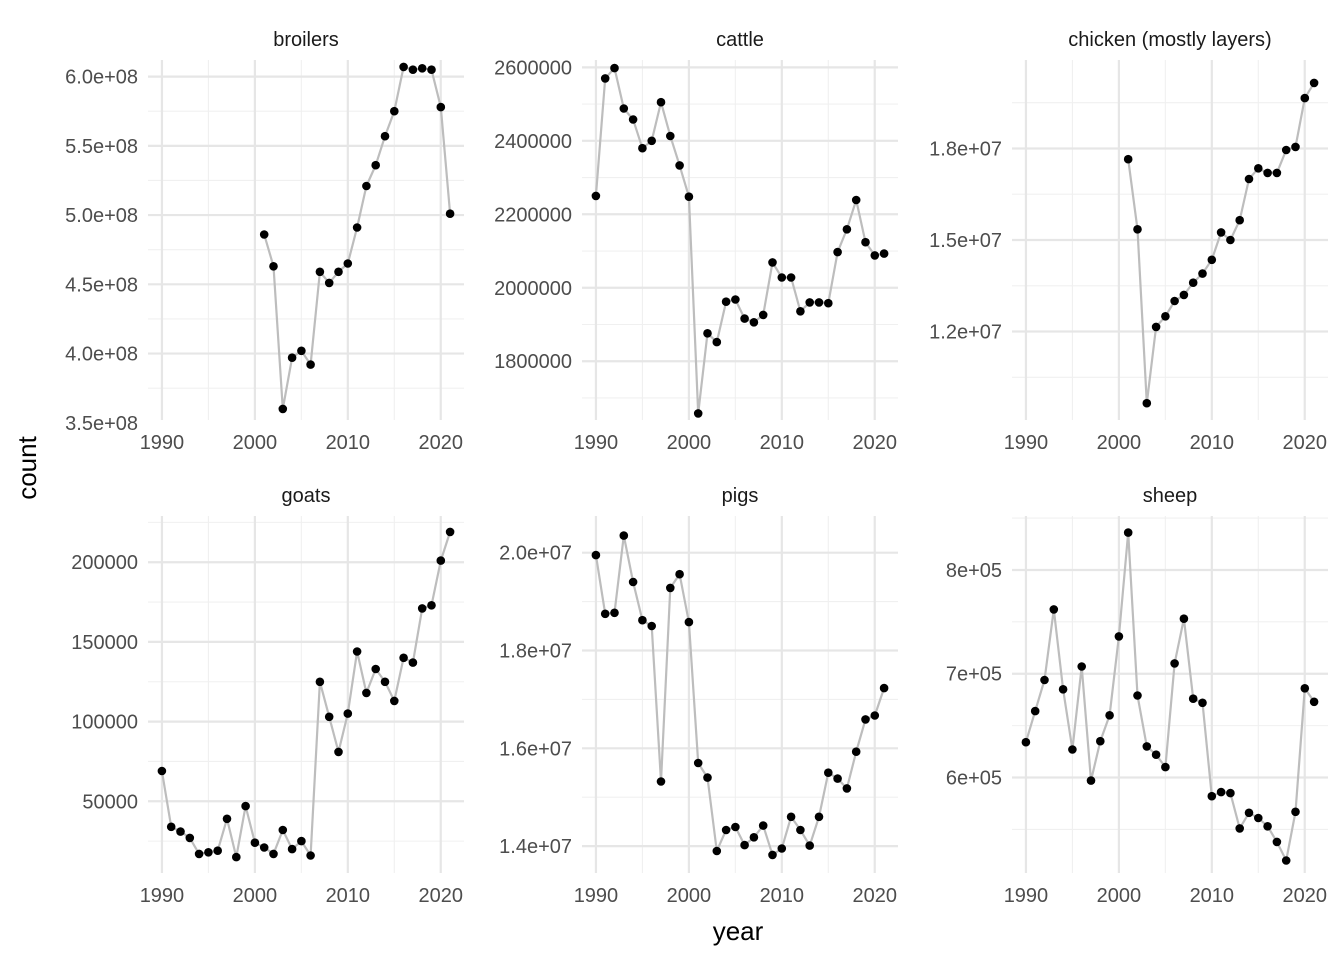  Describe the element at coordinates (104, 643) in the screenshot. I see `y-tick-label: 150000` at that location.